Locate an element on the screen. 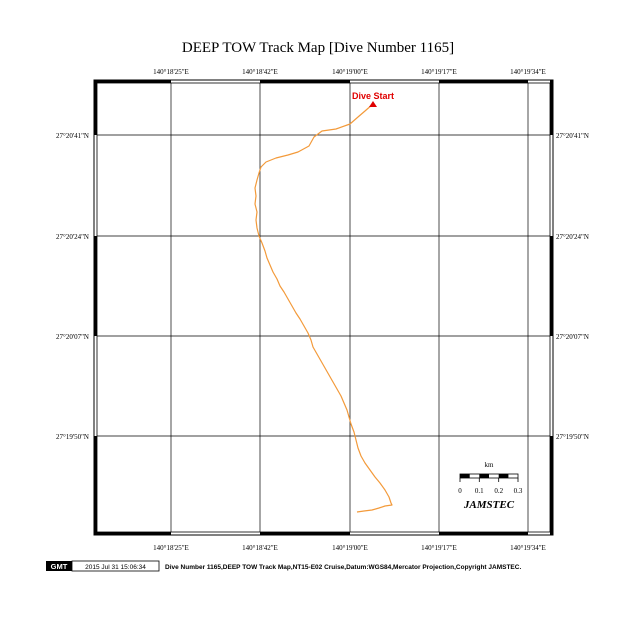  lat-label-left: 27°20'24"N is located at coordinates (72, 237).